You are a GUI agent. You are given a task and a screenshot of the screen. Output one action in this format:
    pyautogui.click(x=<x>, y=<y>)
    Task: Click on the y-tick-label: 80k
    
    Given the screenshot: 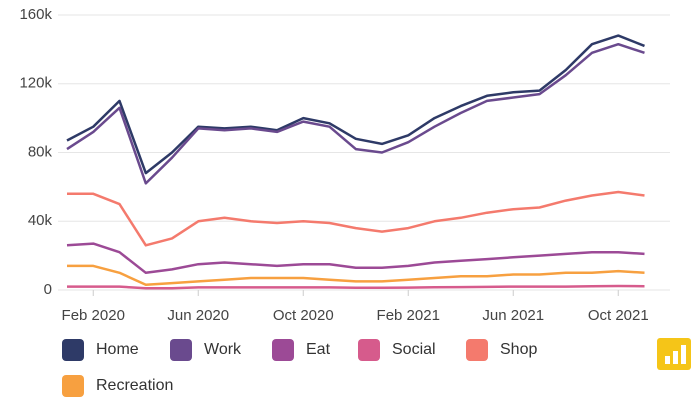 What is the action you would take?
    pyautogui.click(x=40, y=151)
    